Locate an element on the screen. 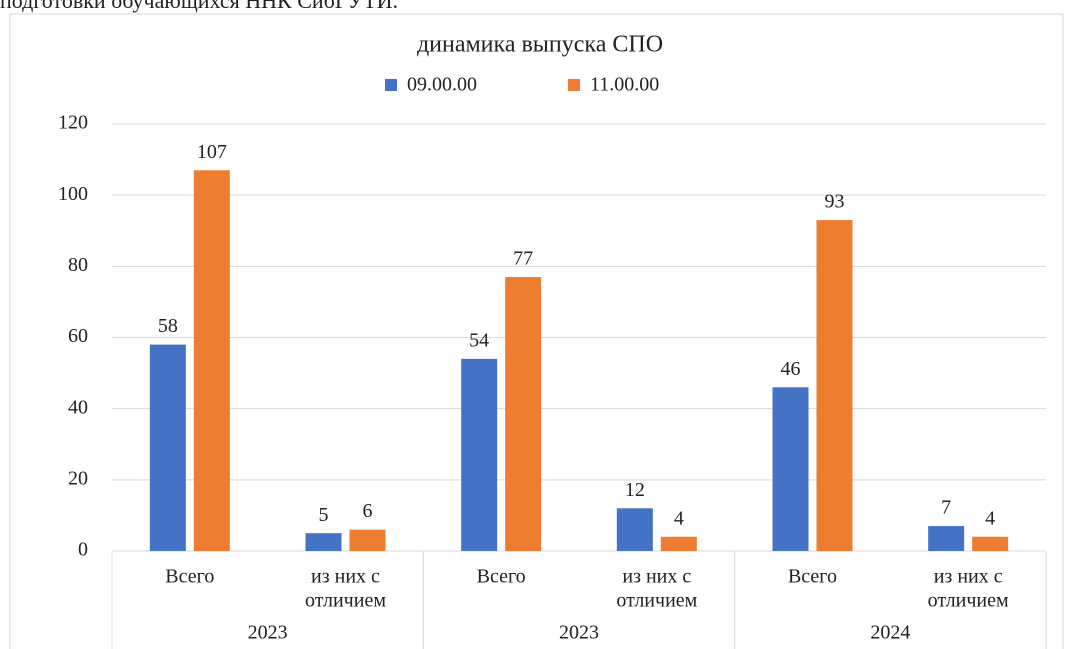  data-label: 5 is located at coordinates (324, 515).